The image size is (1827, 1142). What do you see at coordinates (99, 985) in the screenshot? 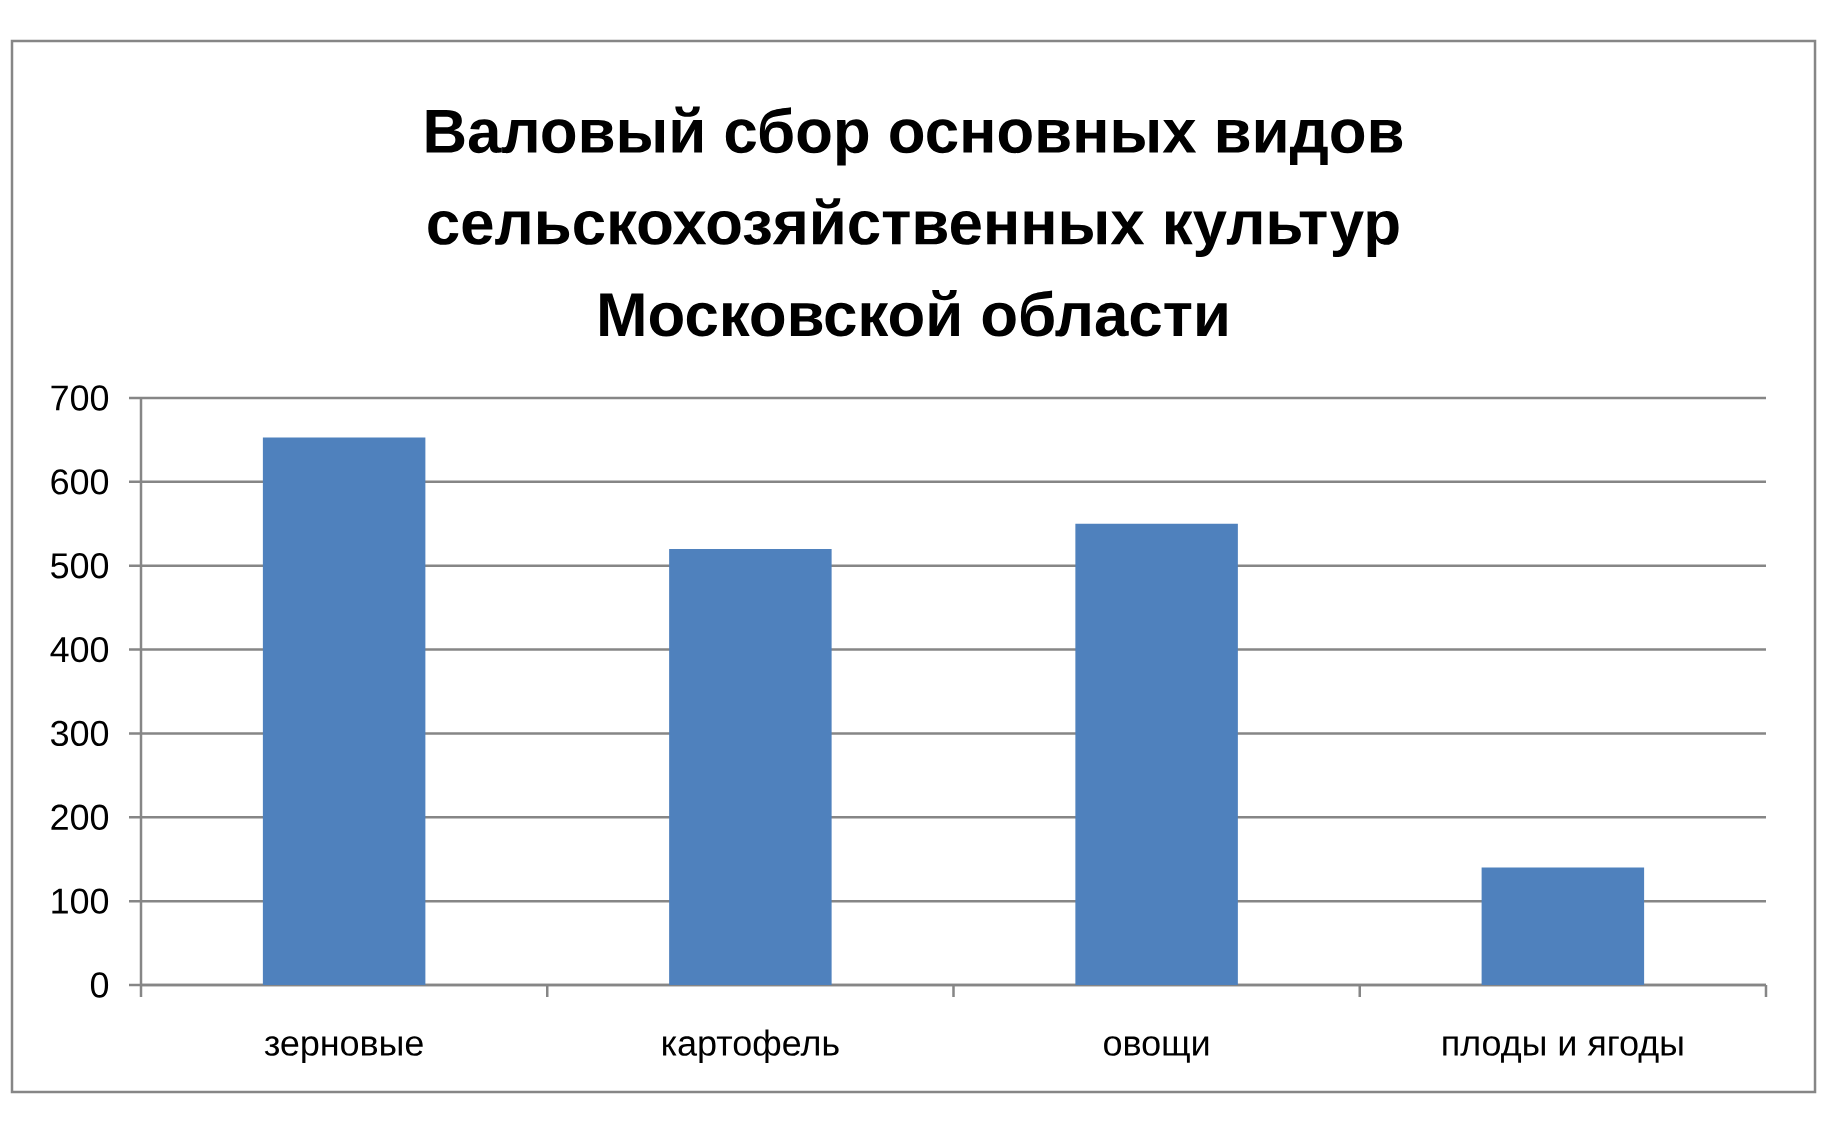
I see `y-tick-label: 0` at bounding box center [99, 985].